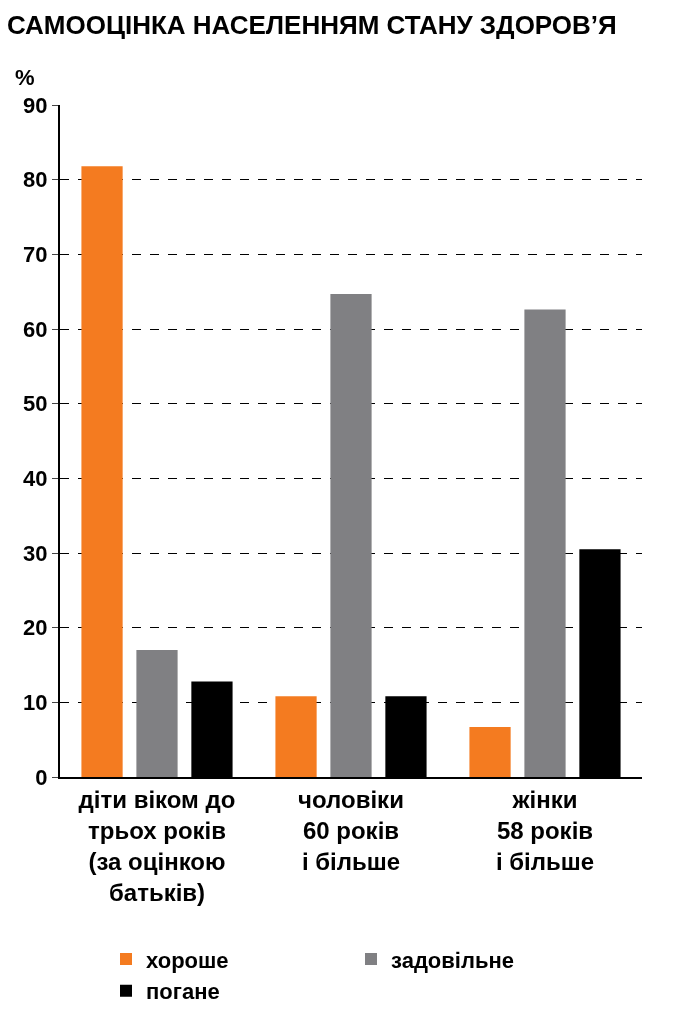  Describe the element at coordinates (35, 404) in the screenshot. I see `y-tick-label: 50` at that location.